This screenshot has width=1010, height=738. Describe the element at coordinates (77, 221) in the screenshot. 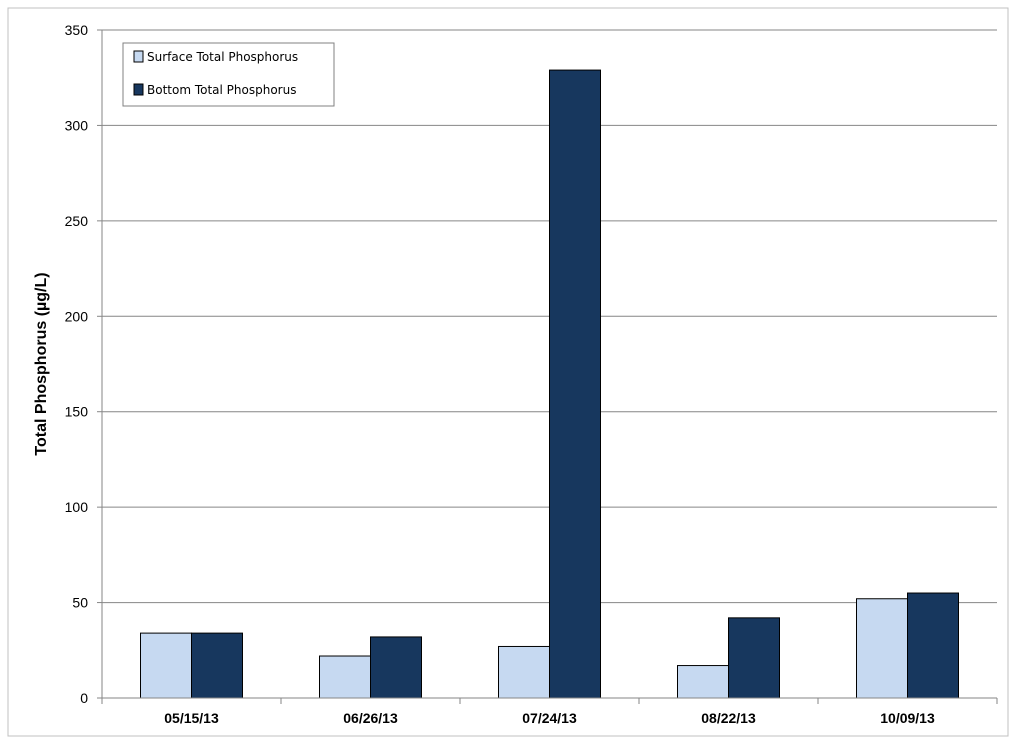

I see `y-tick-label: 250` at that location.